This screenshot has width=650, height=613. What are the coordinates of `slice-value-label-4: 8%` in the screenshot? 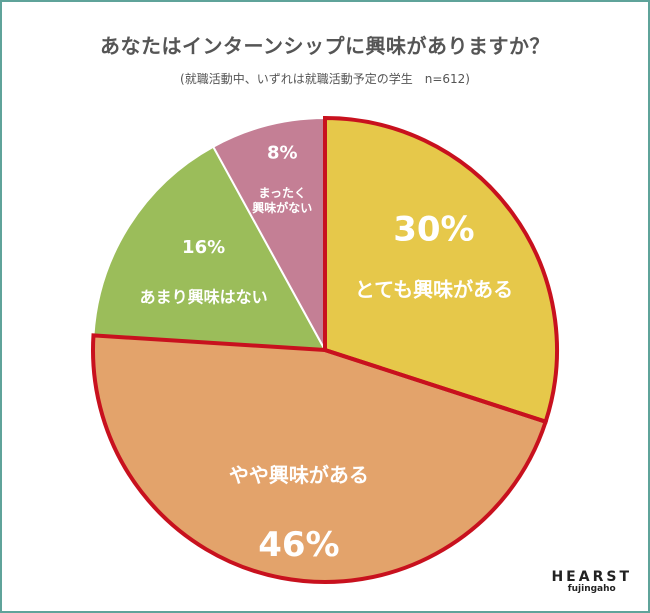 It's located at (282, 153).